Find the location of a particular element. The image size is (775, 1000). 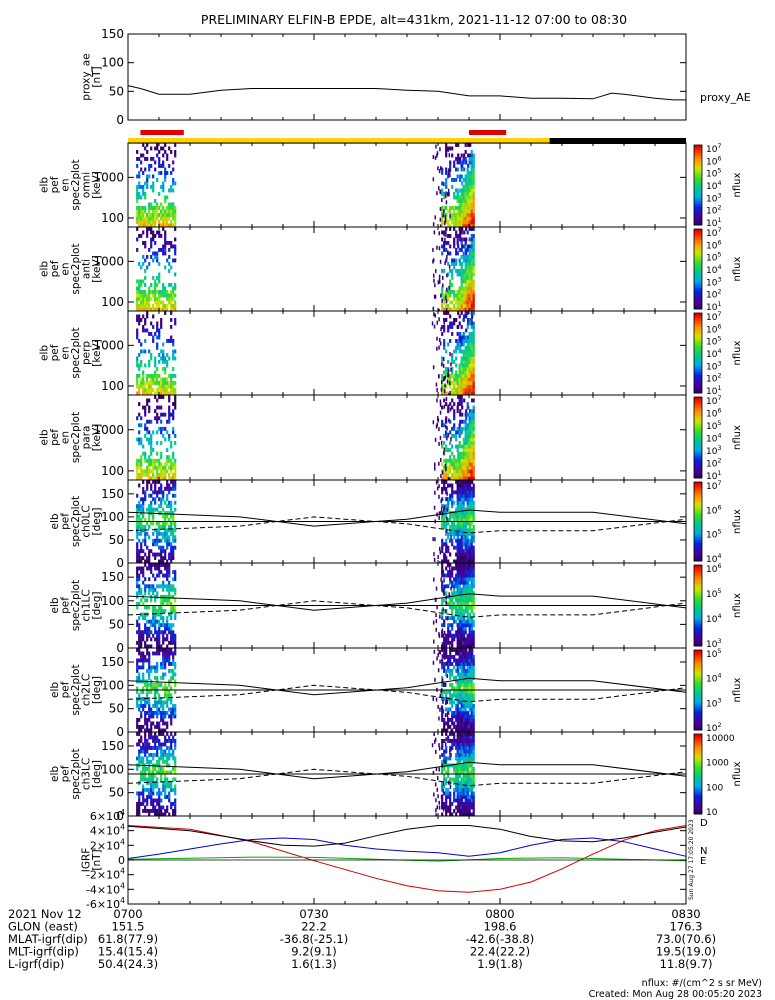

y-axis-label-line: [nT] is located at coordinates (97, 76).